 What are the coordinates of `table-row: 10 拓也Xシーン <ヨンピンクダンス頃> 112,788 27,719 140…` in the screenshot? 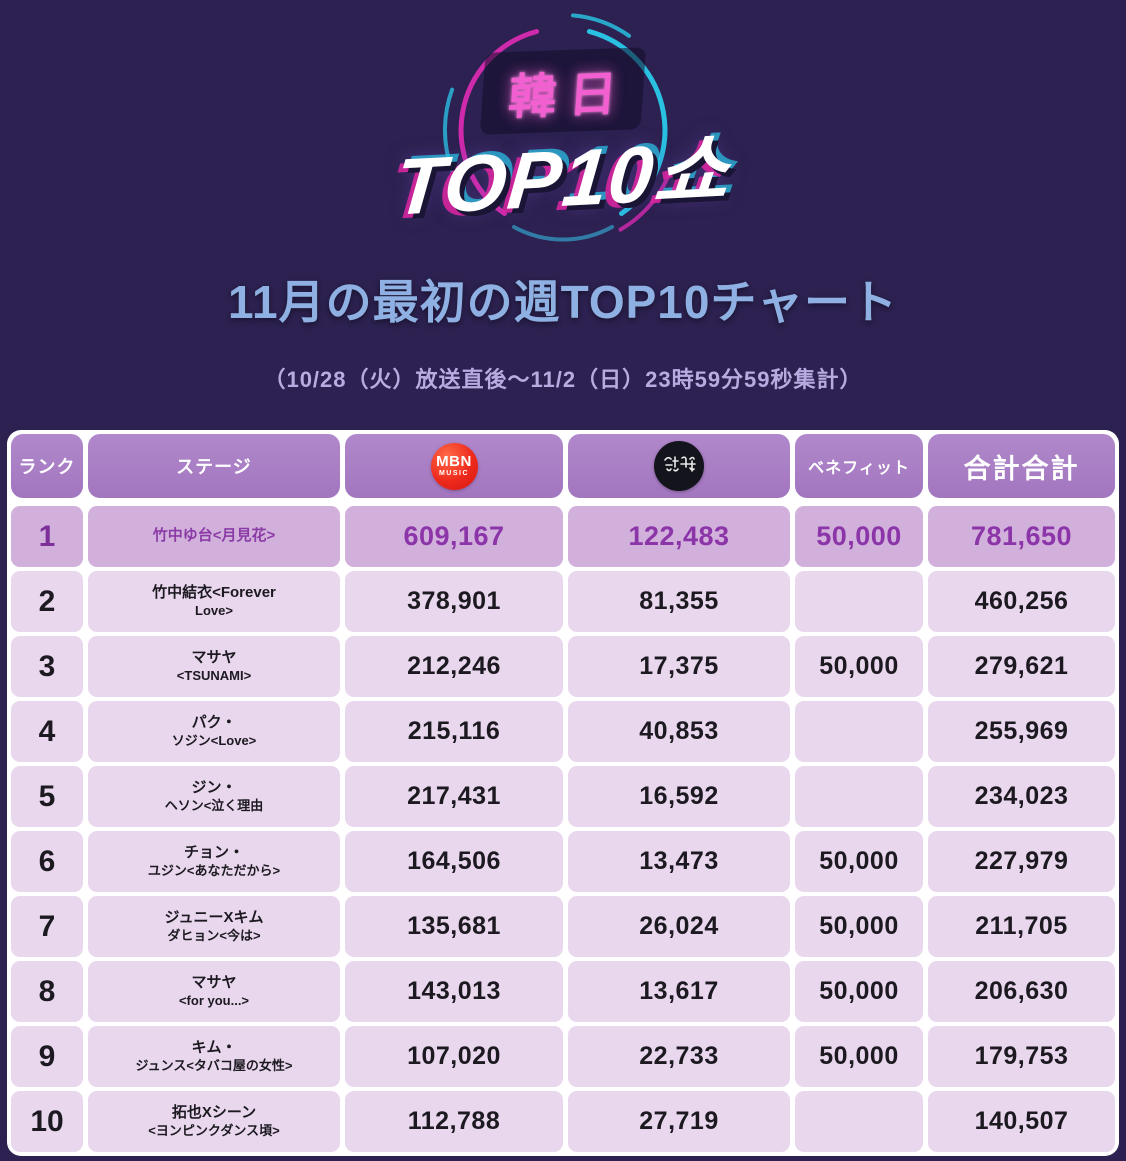 It's located at (563, 1121).